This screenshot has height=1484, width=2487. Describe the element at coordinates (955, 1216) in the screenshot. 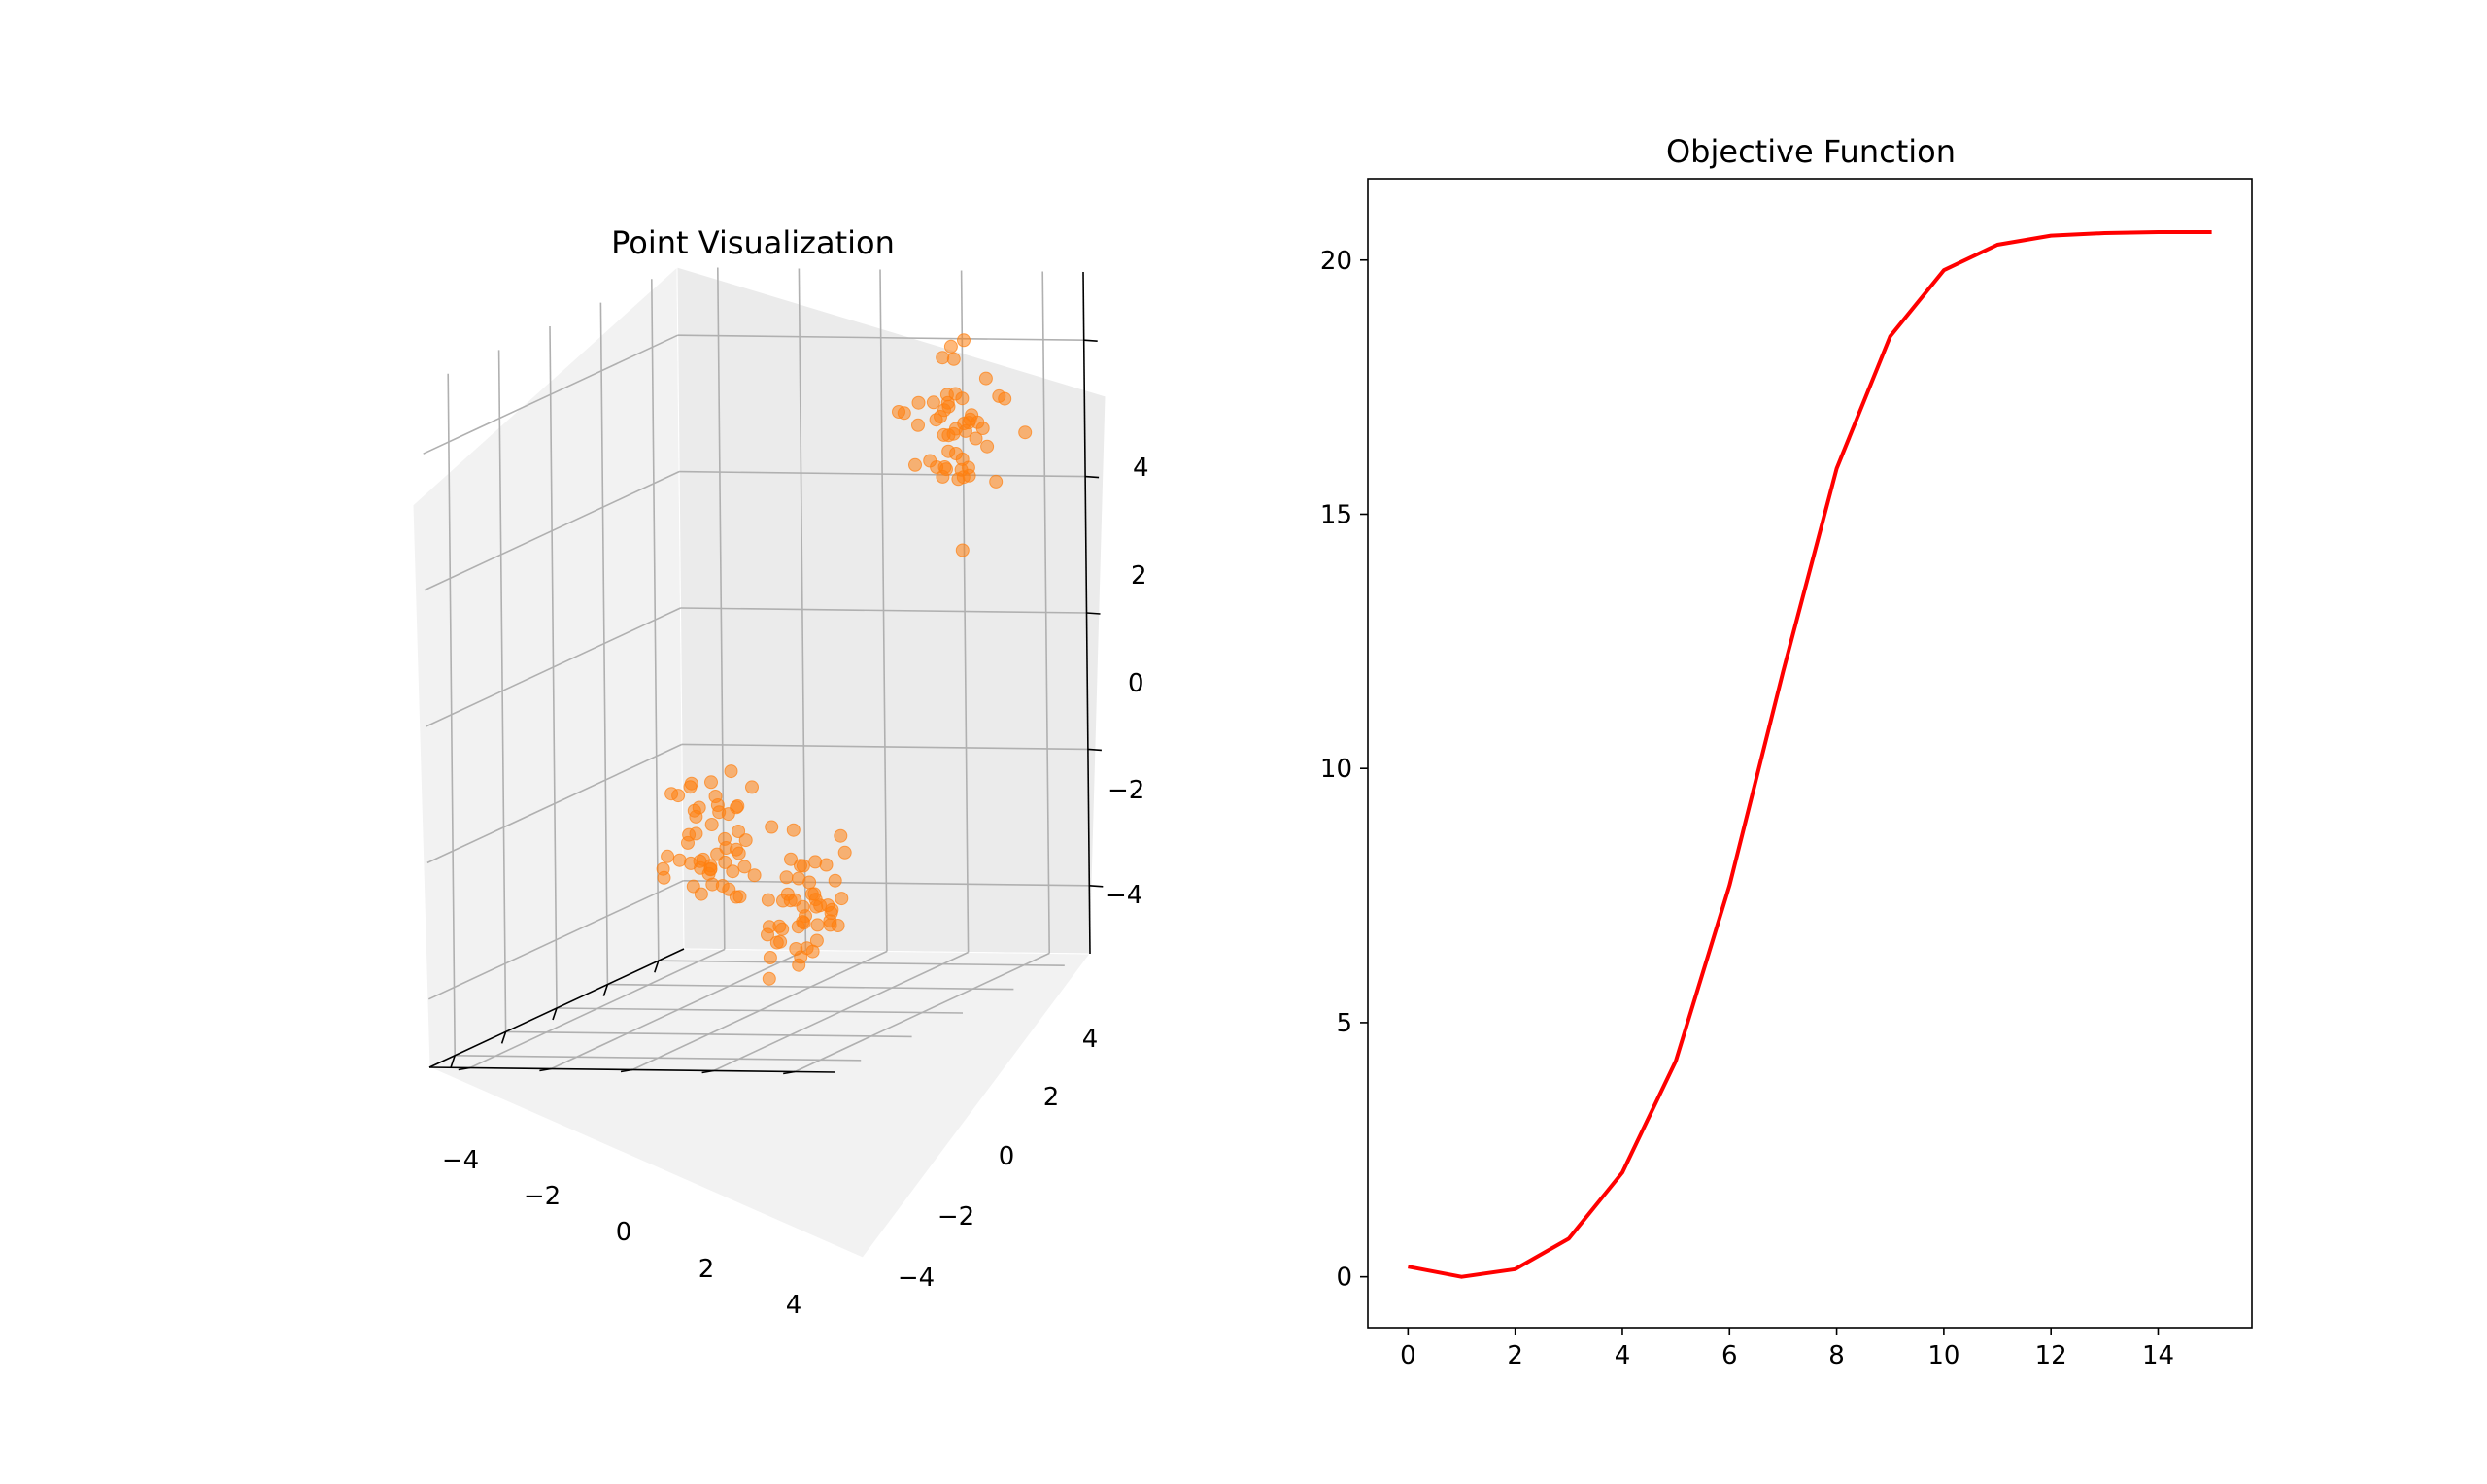

I see `y-tick-label: −2` at that location.